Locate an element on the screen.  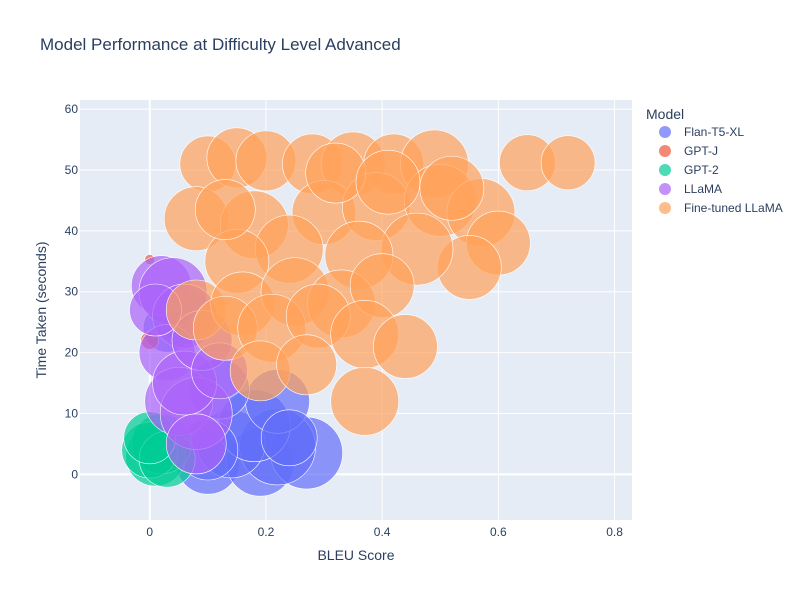
x-tick-label: 0.2 is located at coordinates (266, 532).